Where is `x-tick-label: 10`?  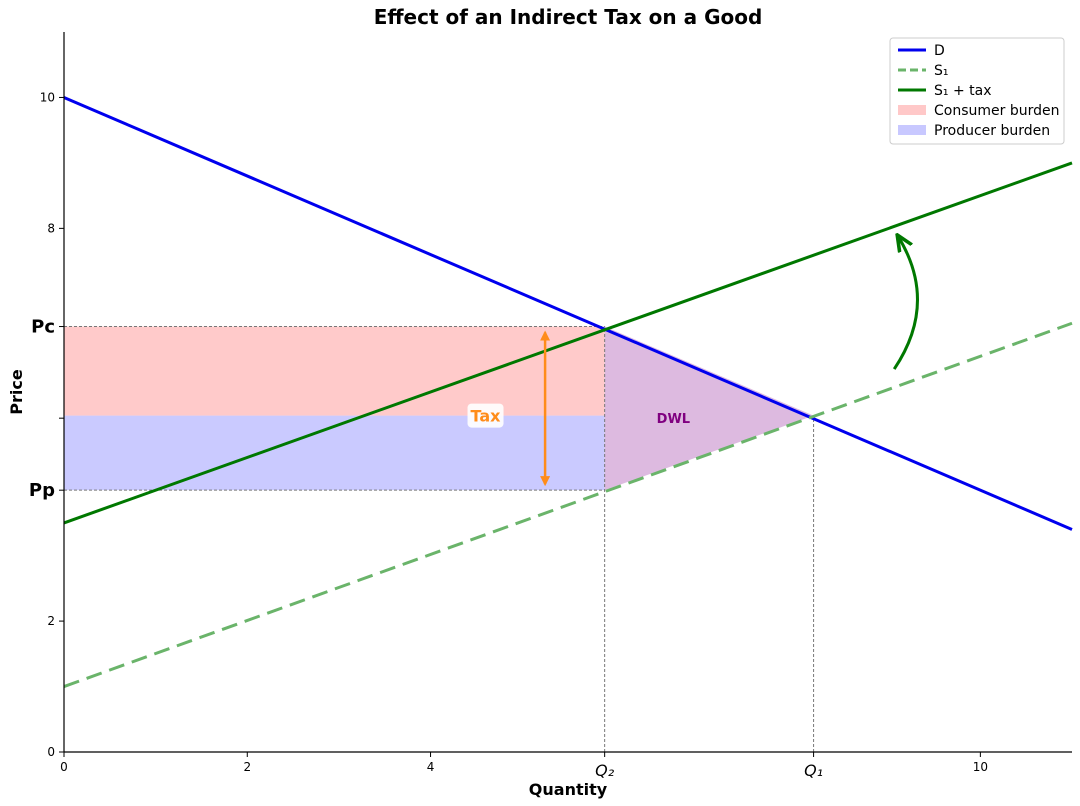
x-tick-label: 10 is located at coordinates (980, 767).